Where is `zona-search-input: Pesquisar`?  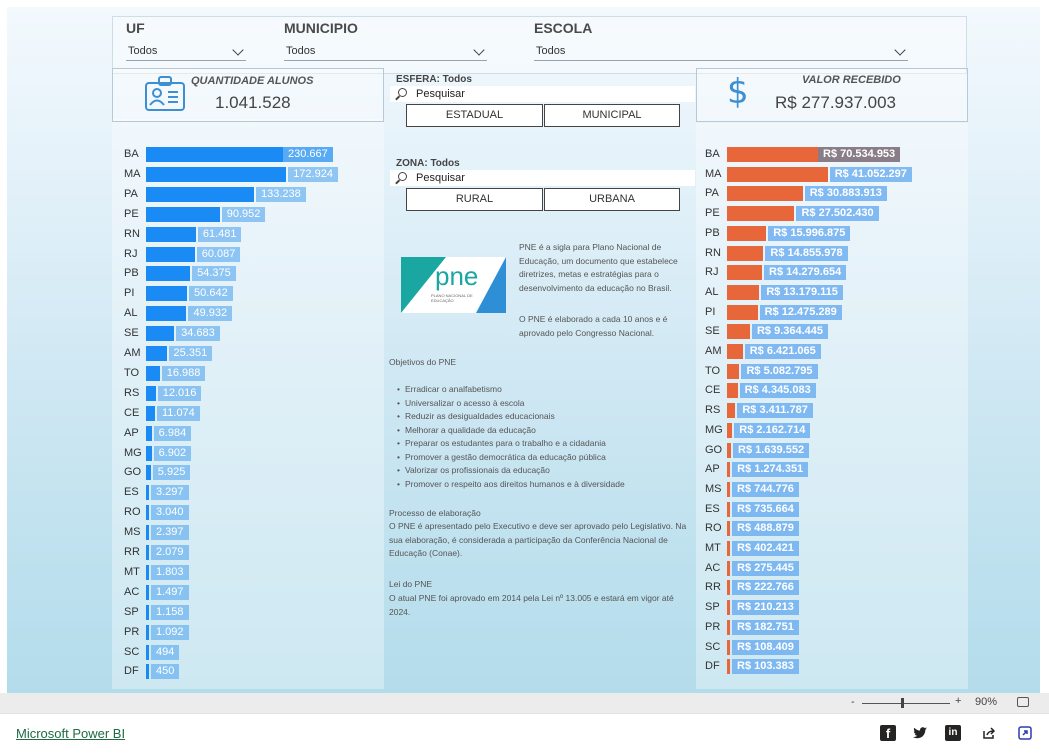
zona-search-input: Pesquisar is located at coordinates (542, 178).